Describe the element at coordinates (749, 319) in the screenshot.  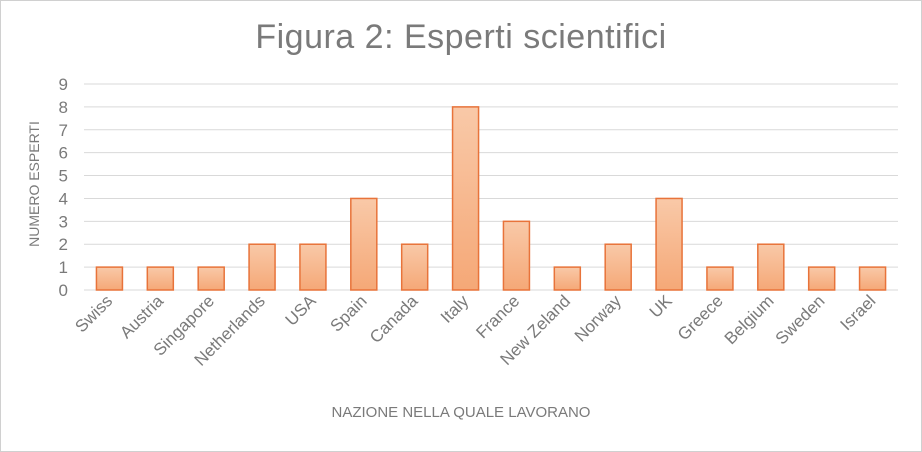
I see `x-tick-label-13: Belgium` at that location.